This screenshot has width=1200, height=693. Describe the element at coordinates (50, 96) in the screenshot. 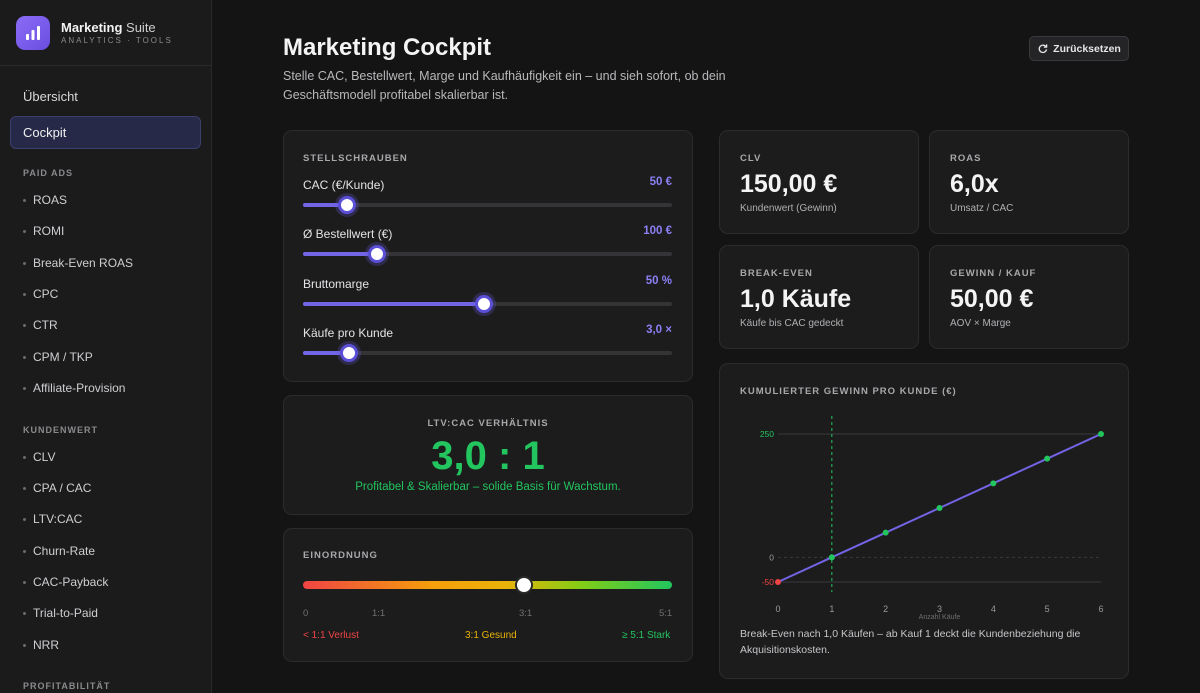

I see `sidebar-item-overview: Übersicht` at that location.